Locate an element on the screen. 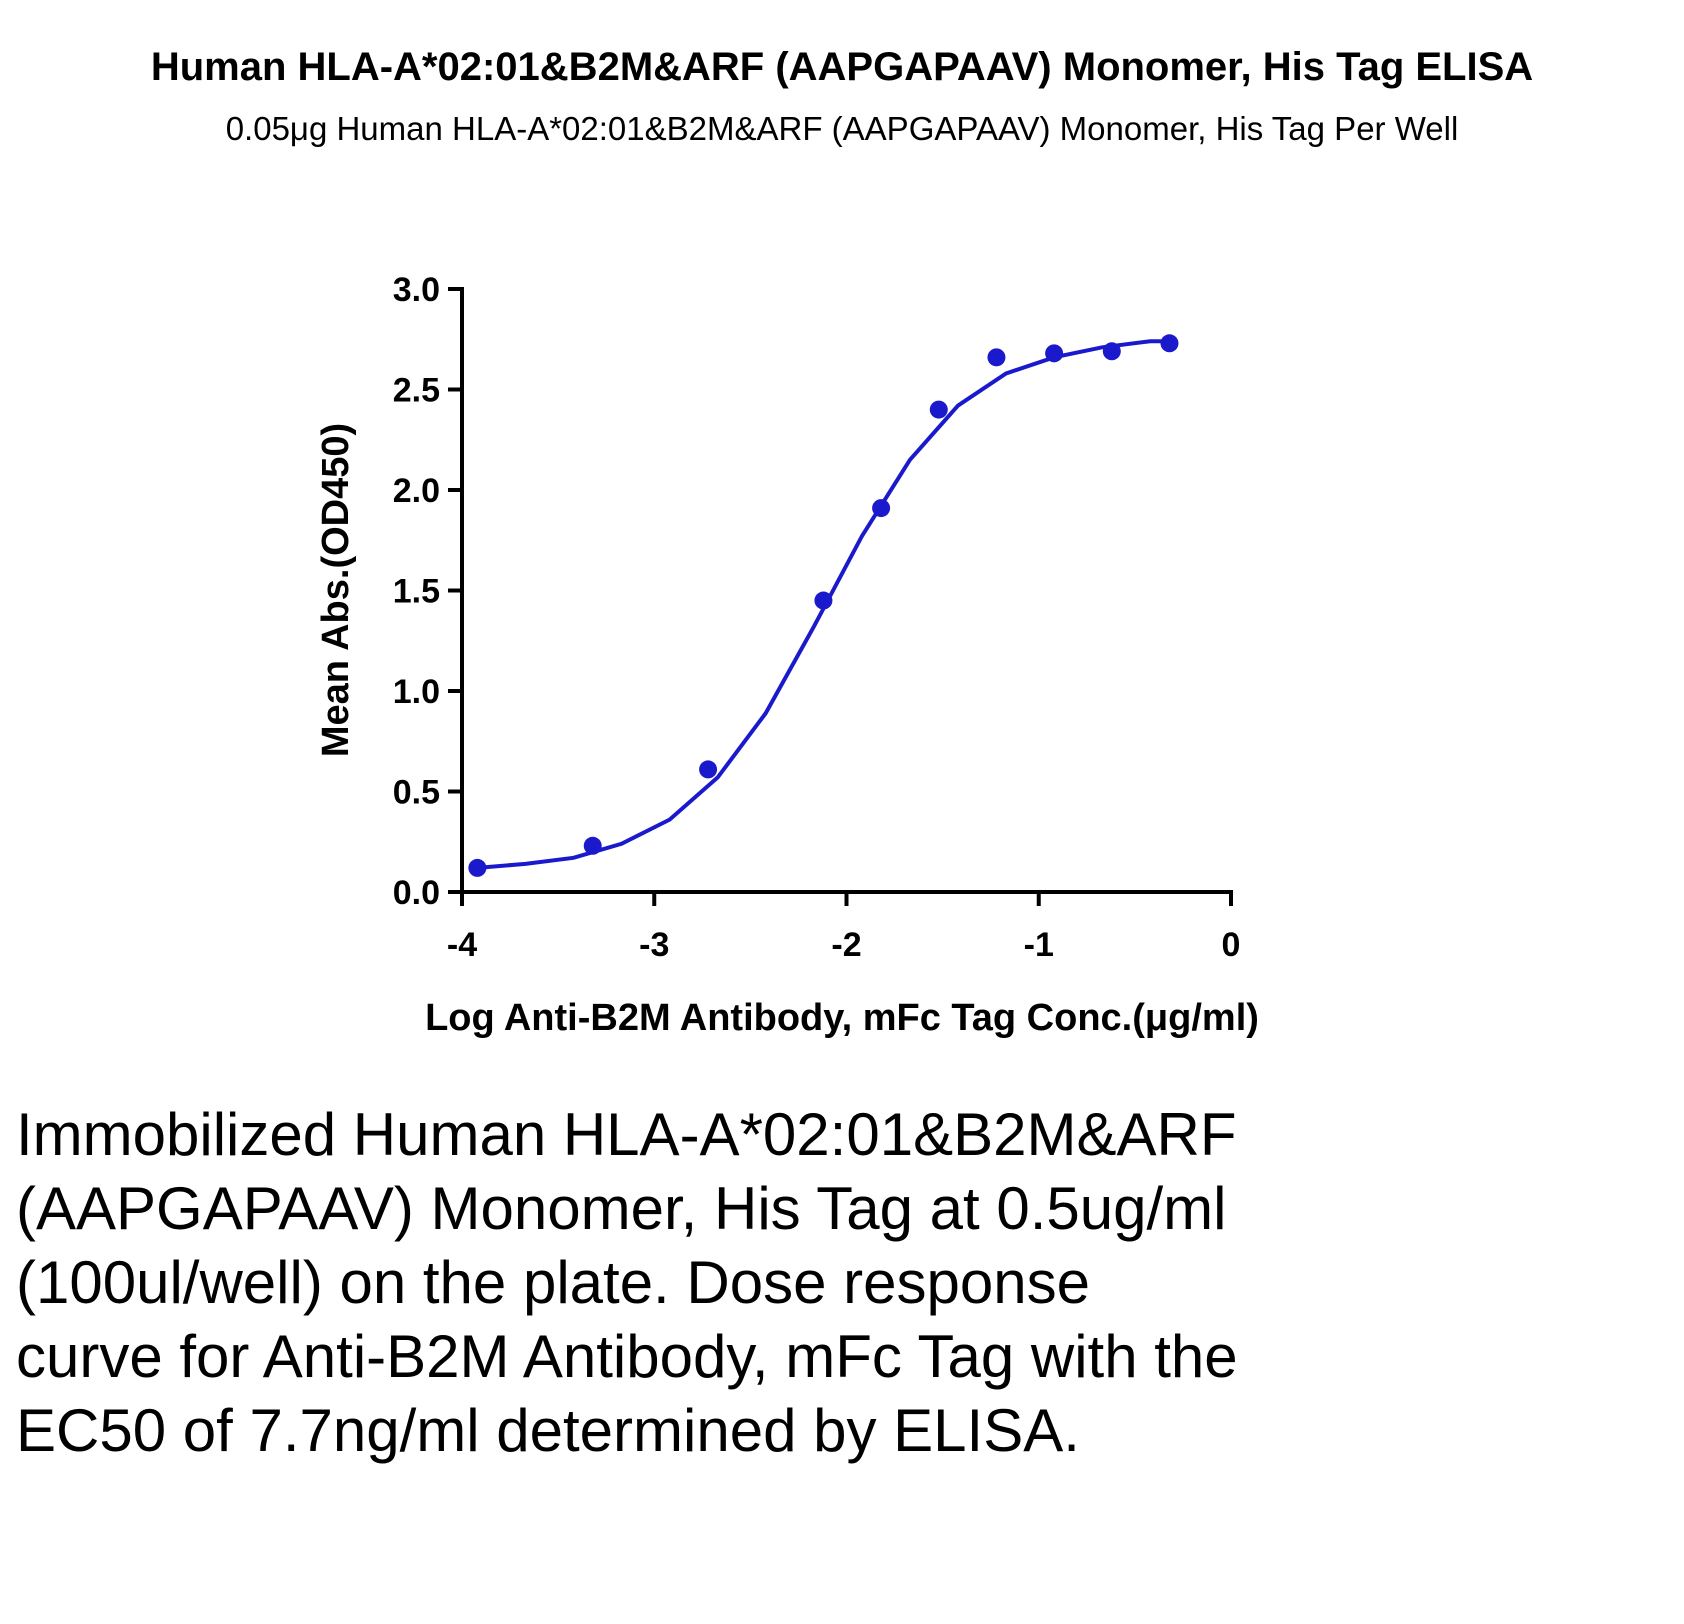 This screenshot has width=1684, height=1624. x-tick-label: -3 is located at coordinates (654, 945).